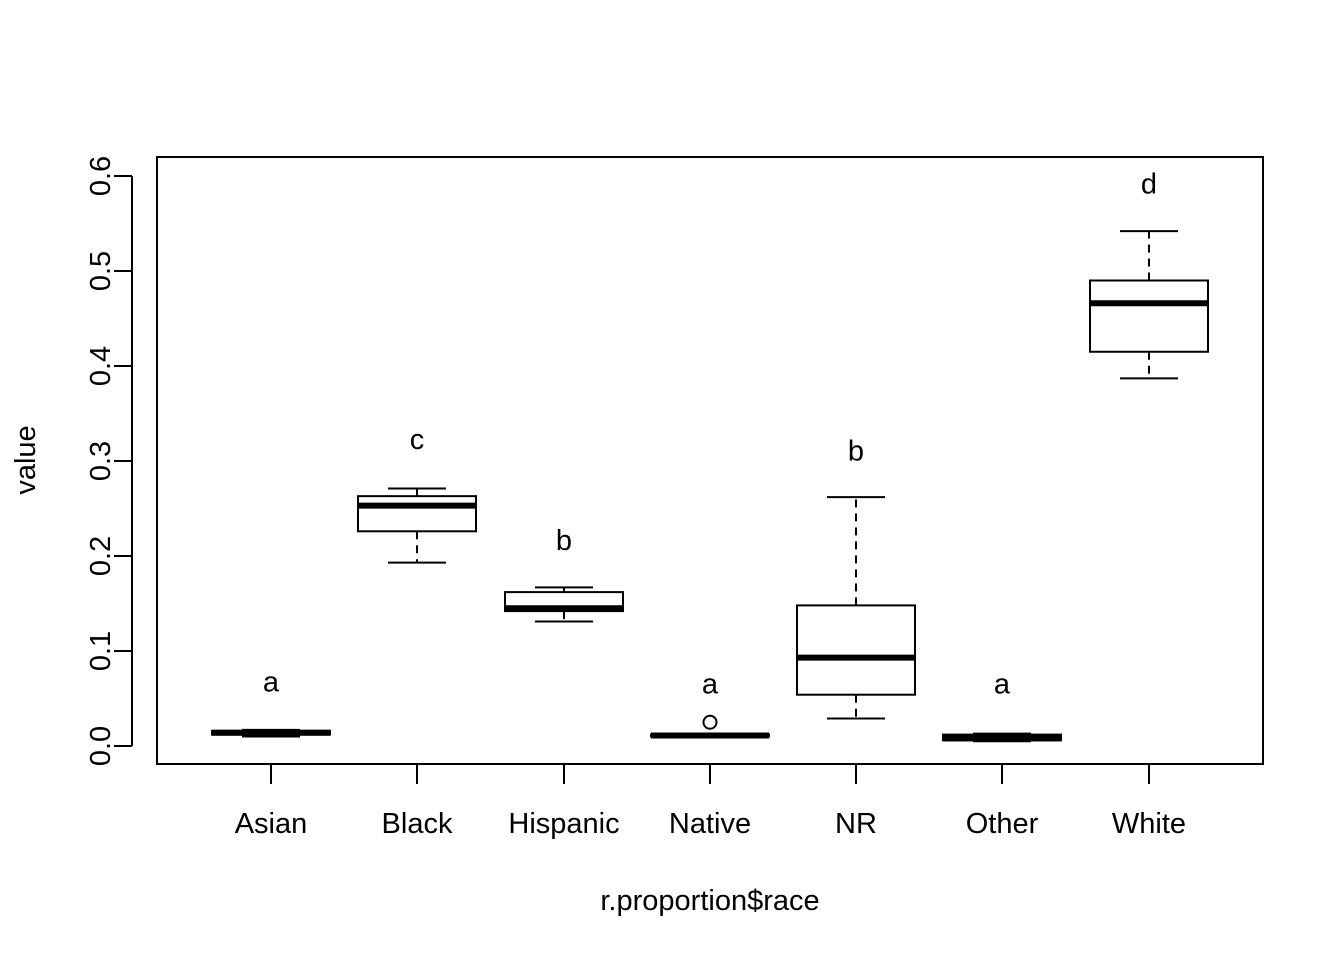 This screenshot has width=1344, height=960. What do you see at coordinates (563, 824) in the screenshot?
I see `x-tick-label: Hispanic` at bounding box center [563, 824].